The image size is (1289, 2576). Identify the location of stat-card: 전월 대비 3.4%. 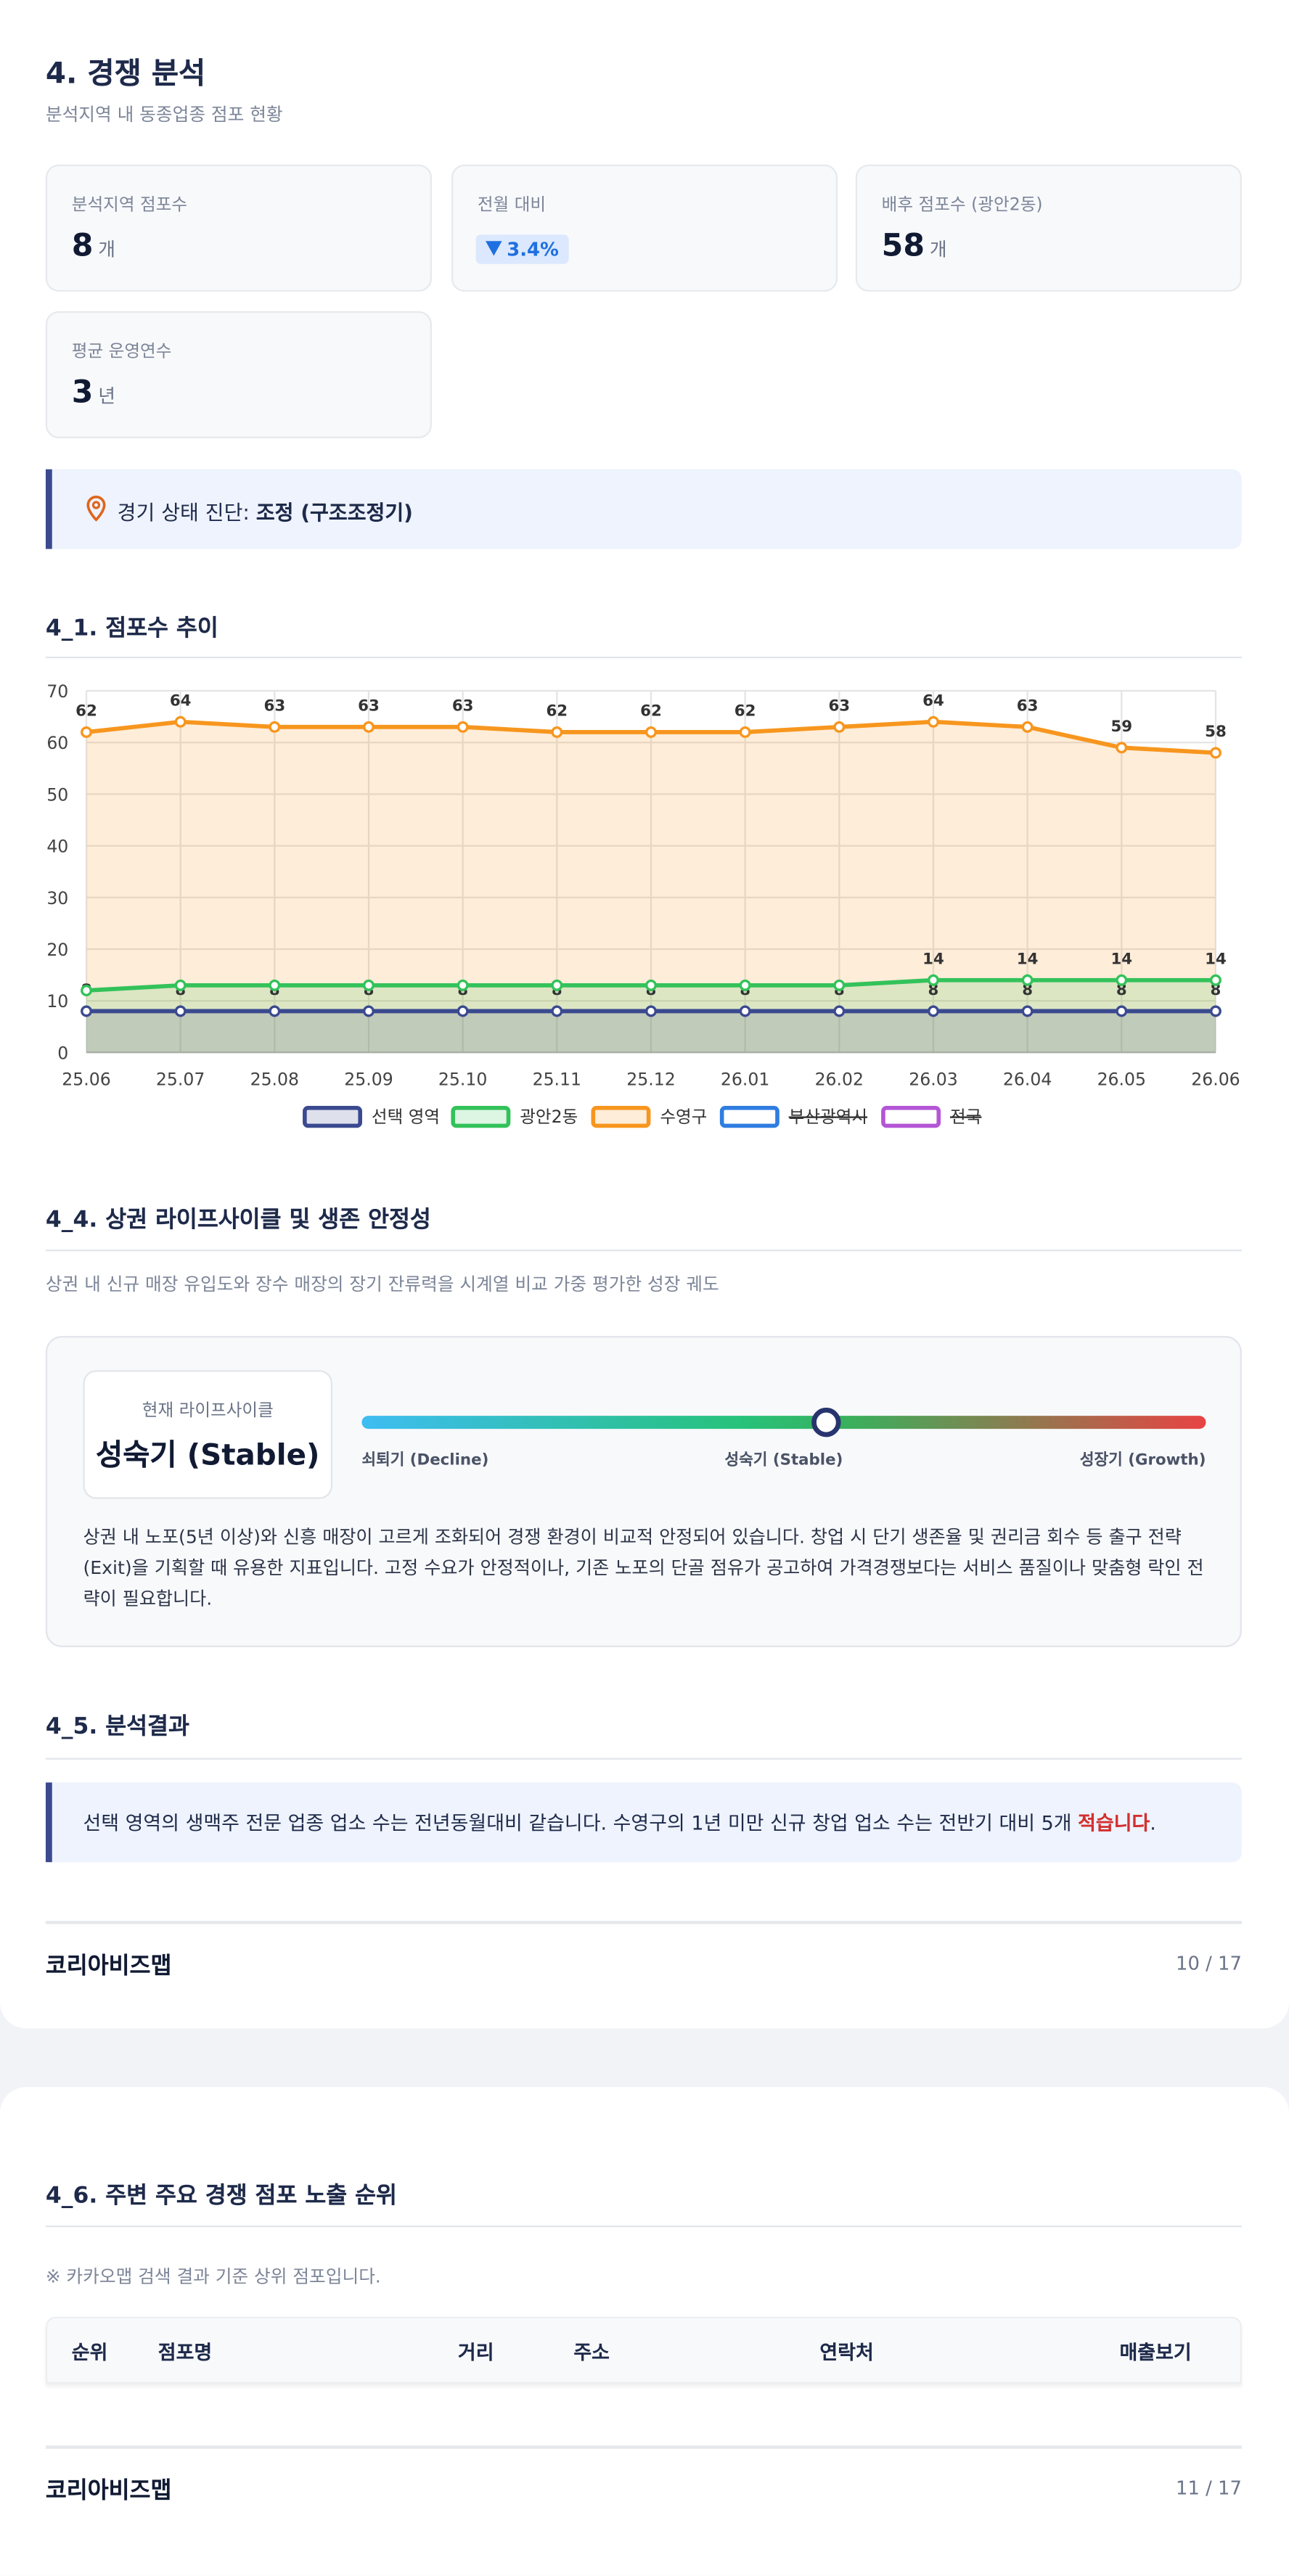
(644, 228).